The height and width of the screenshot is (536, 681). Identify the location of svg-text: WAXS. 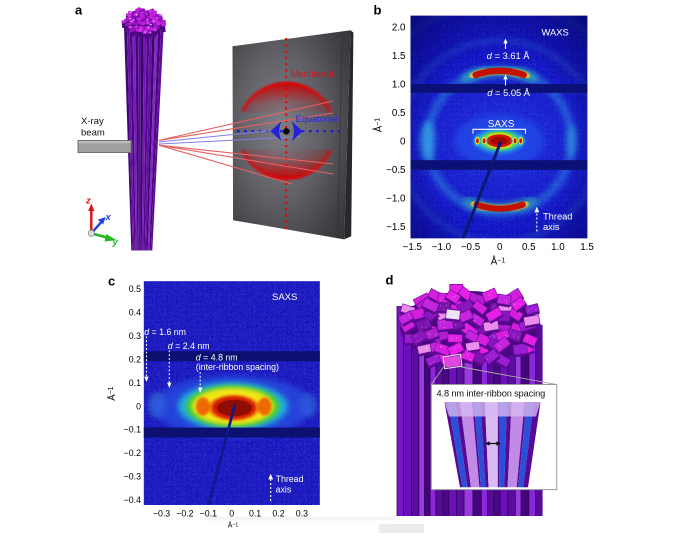
(555, 32).